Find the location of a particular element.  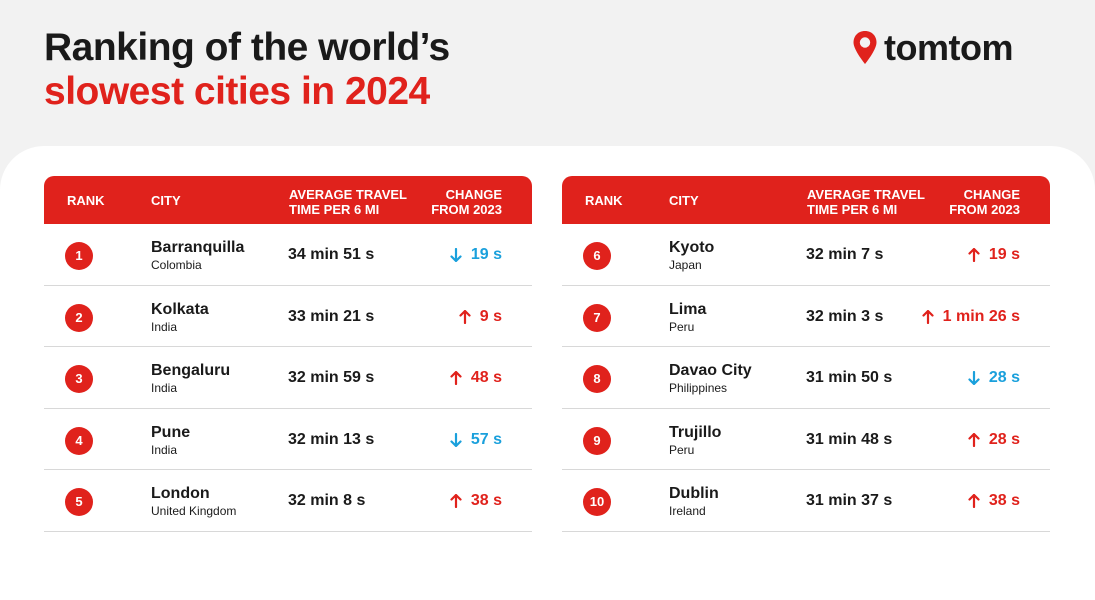

city-name: Barranquilla is located at coordinates (198, 247).